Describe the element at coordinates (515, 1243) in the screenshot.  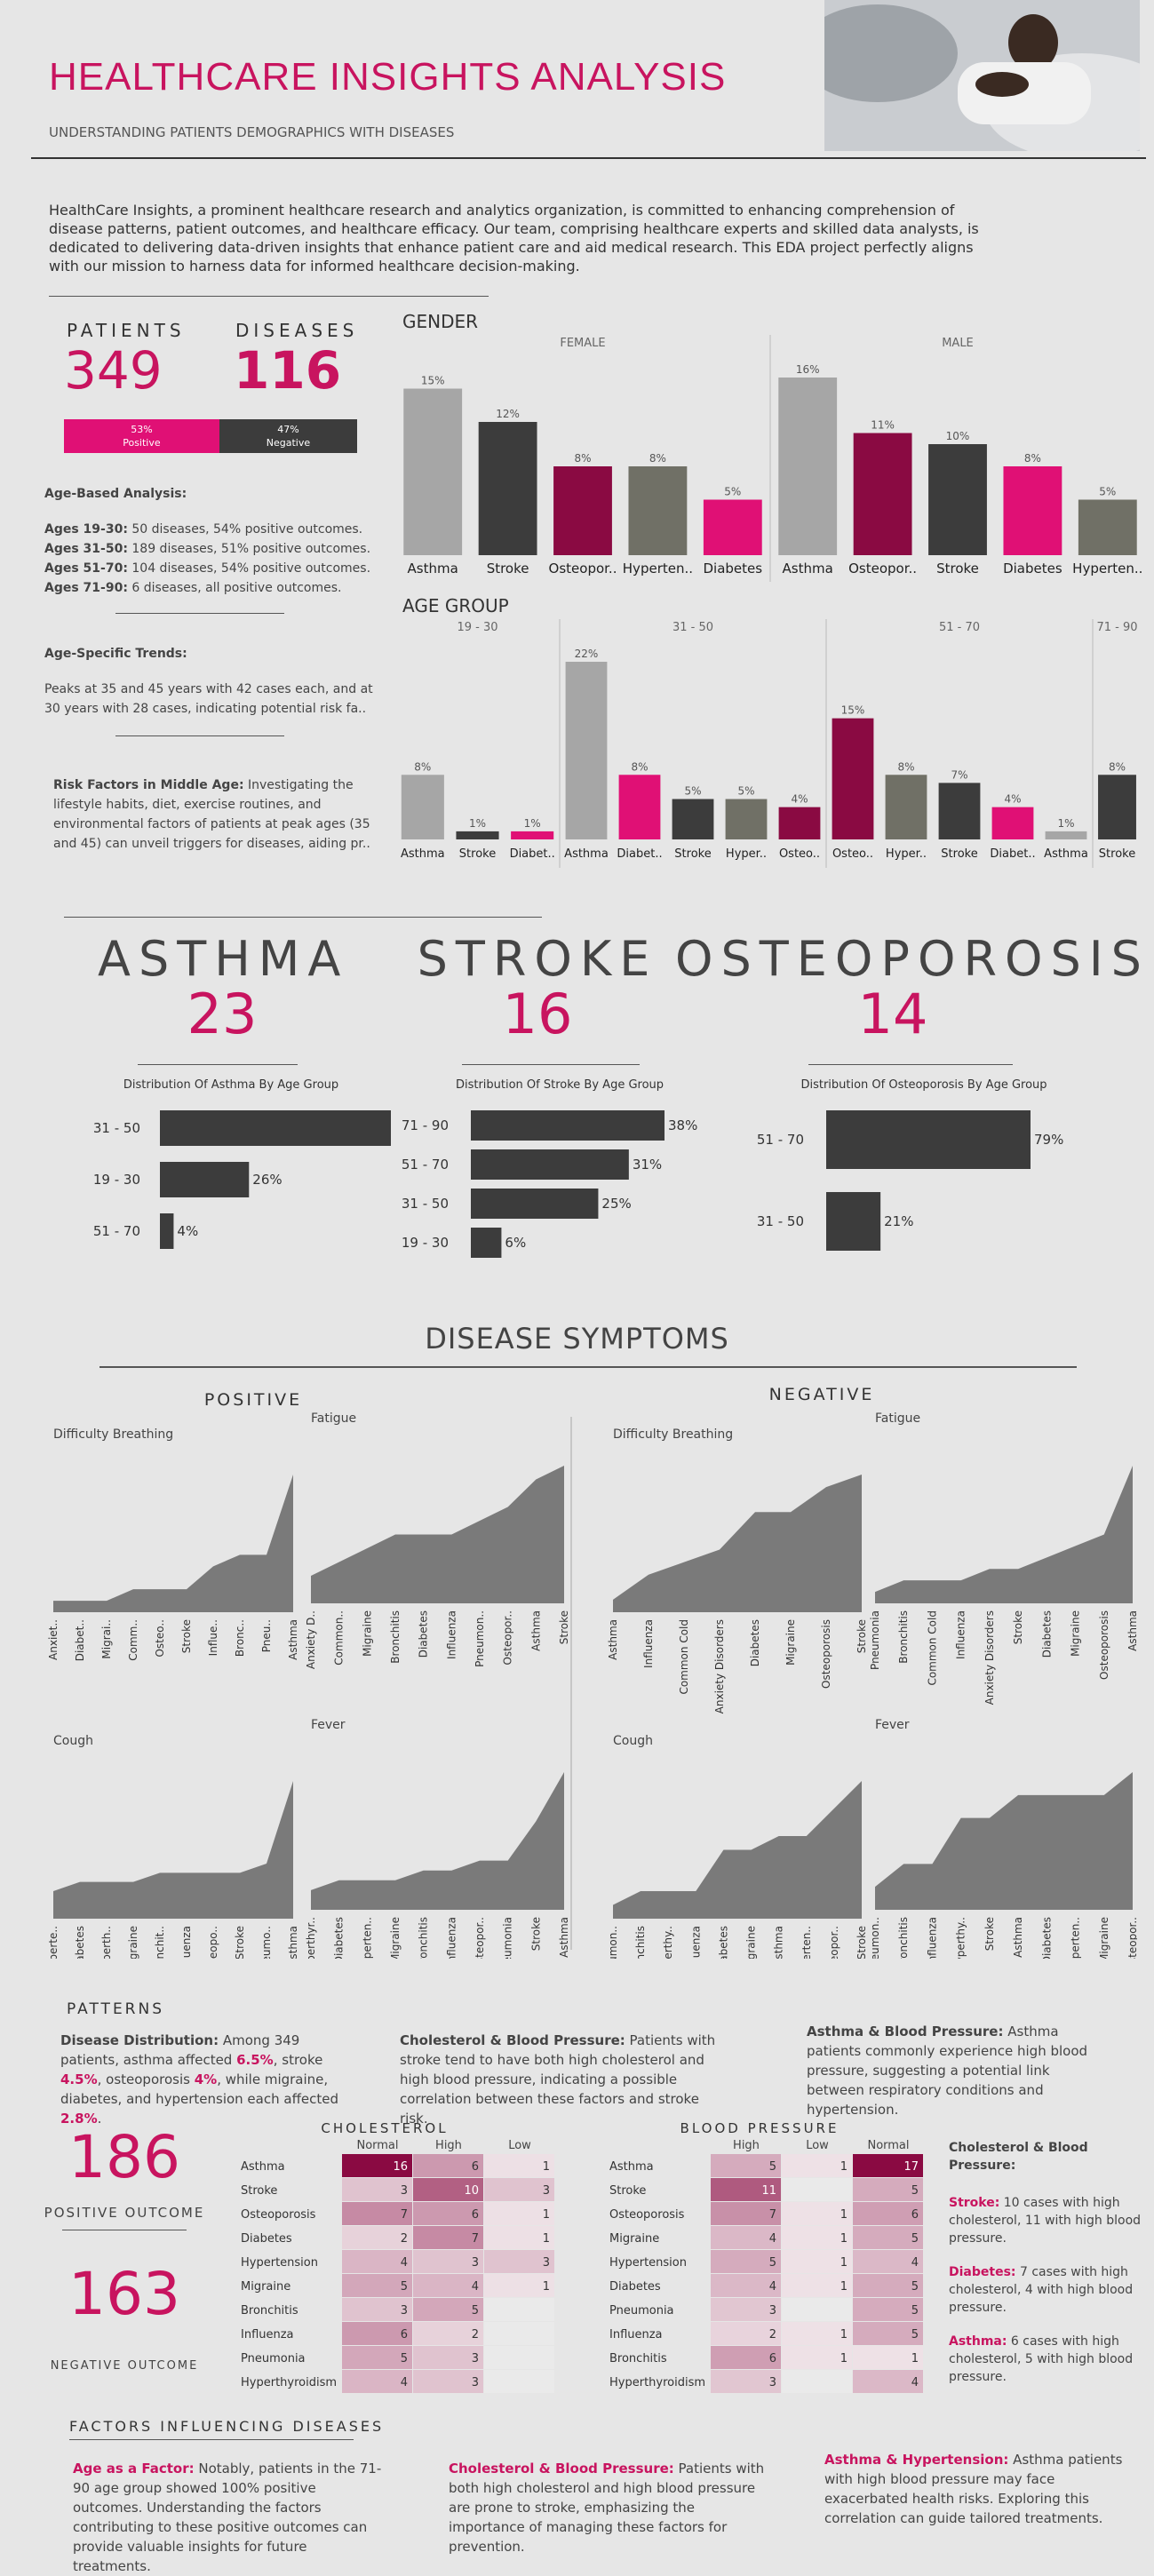
I see `bar-value: 6%` at that location.